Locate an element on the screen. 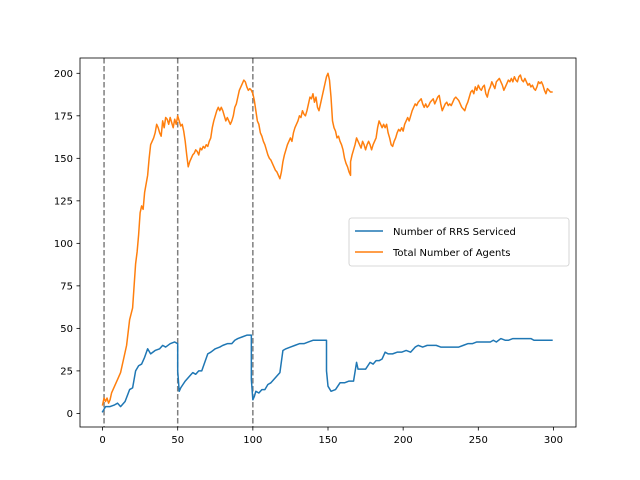 The image size is (640, 480). legend-entry-1: Total Number of Agents is located at coordinates (451, 253).